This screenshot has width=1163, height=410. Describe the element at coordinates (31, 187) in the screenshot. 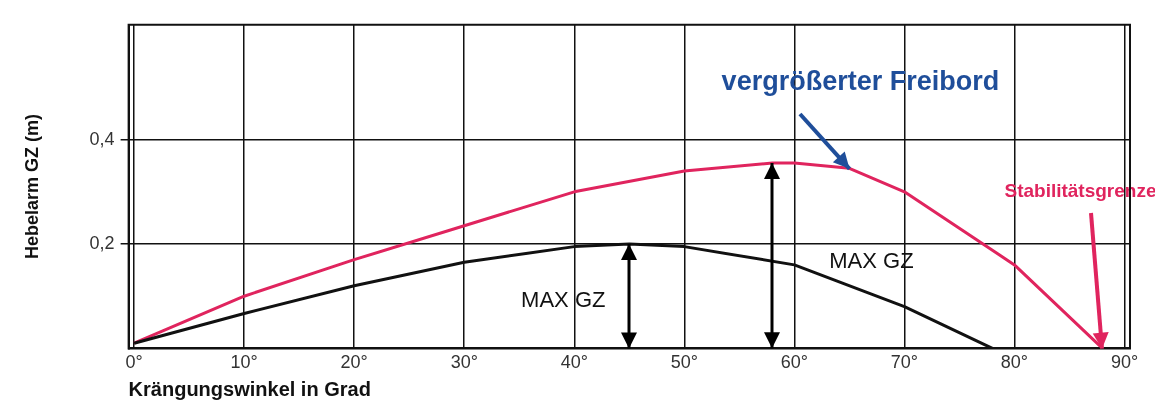

I see `y-axis-title: Hebelarm GZ (m)` at that location.